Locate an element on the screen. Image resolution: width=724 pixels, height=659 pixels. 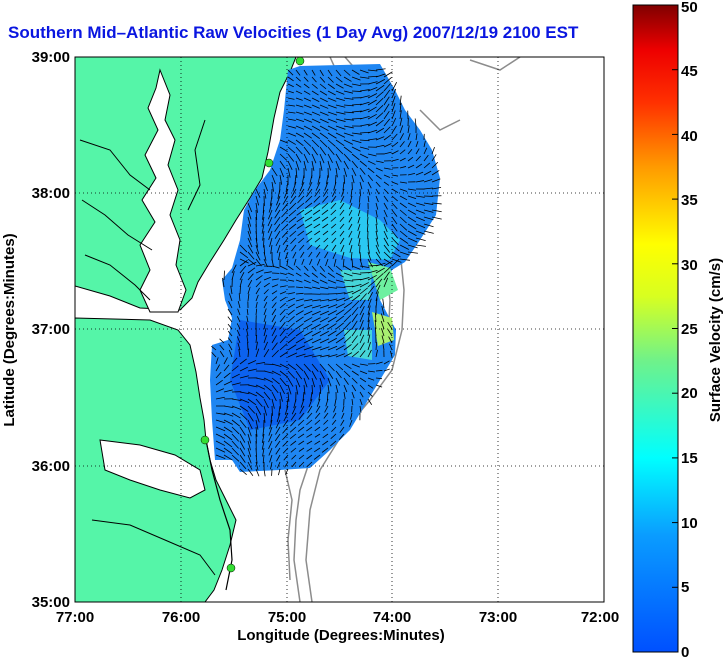
y-tick-label: 38:00 is located at coordinates (51, 193).